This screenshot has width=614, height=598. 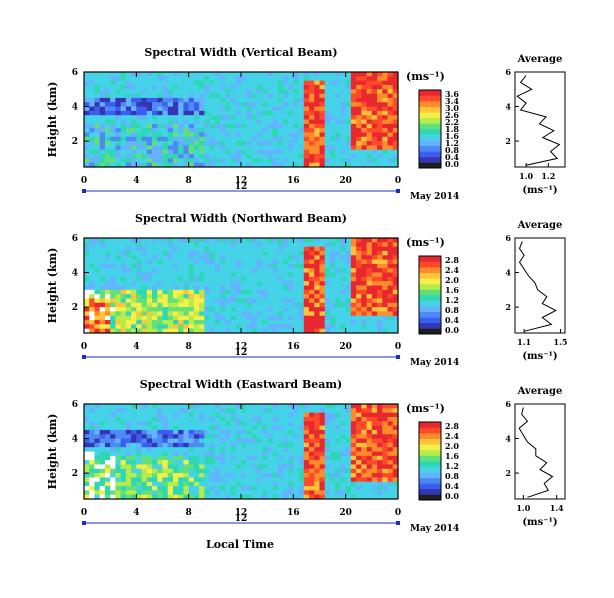 What do you see at coordinates (557, 508) in the screenshot?
I see `average-x-tick-label: 1.4` at bounding box center [557, 508].